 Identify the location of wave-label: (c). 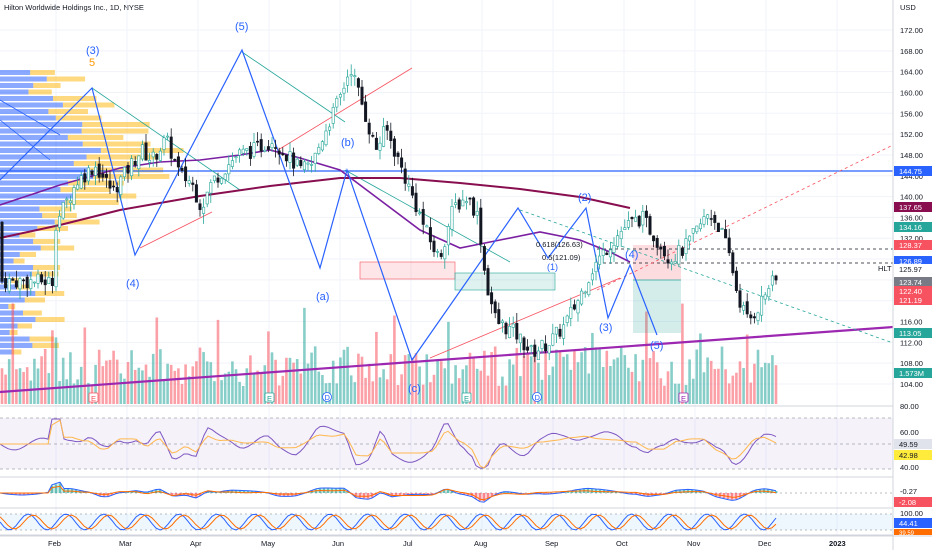
(414, 389).